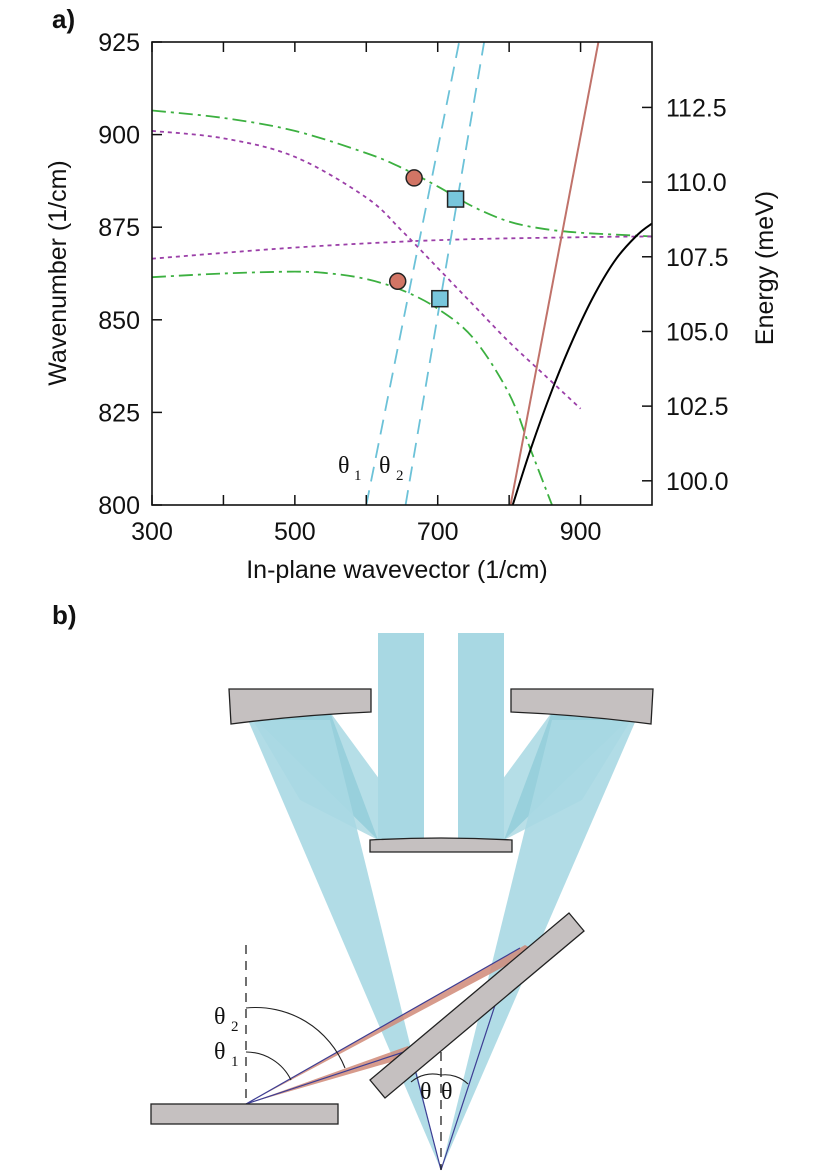  What do you see at coordinates (268, 1066) in the screenshot?
I see `theta1-arc` at bounding box center [268, 1066].